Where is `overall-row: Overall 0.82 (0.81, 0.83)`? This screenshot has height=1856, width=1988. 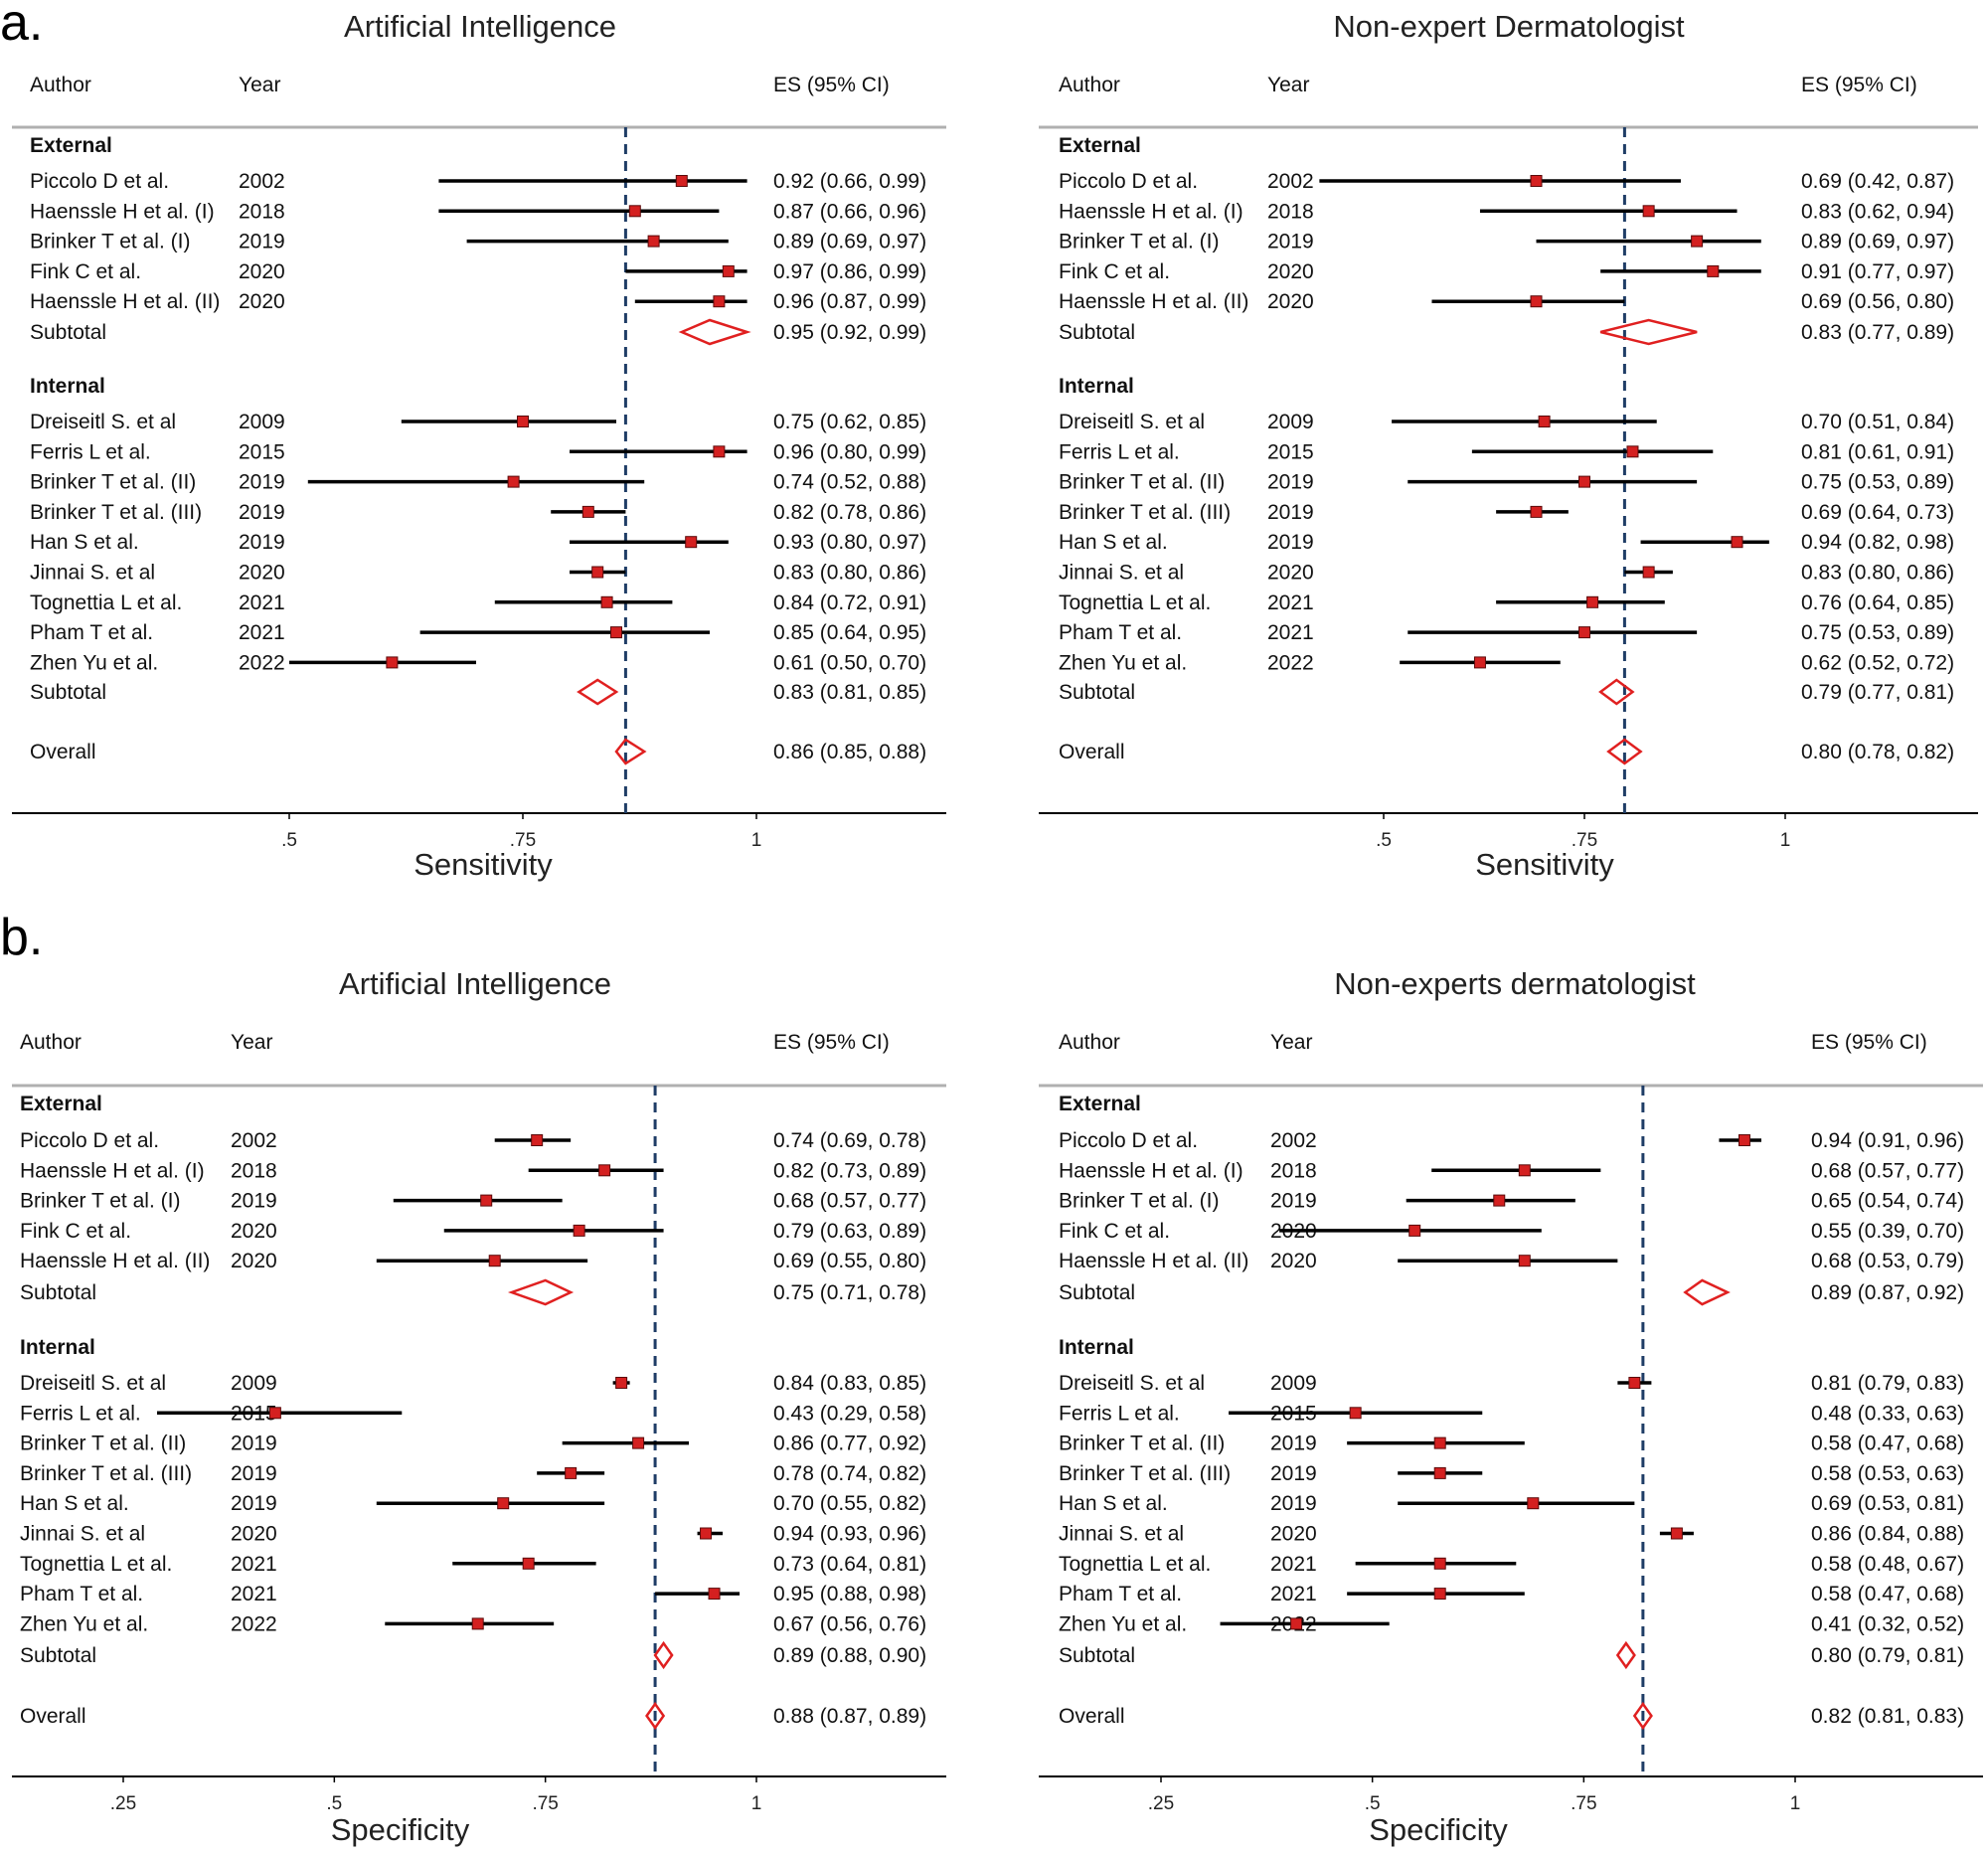
overall-row: Overall 0.82 (0.81, 0.83) is located at coordinates (1511, 1716).